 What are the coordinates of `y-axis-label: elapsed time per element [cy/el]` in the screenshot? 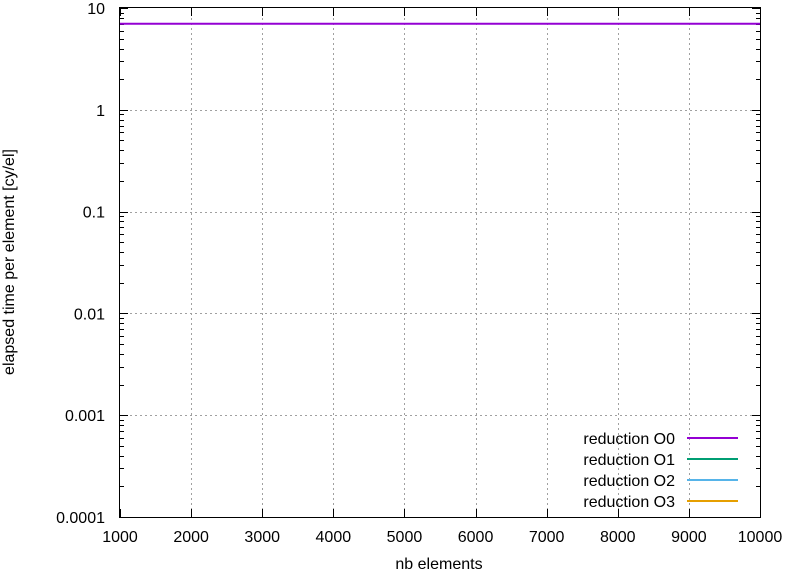 It's located at (9, 262).